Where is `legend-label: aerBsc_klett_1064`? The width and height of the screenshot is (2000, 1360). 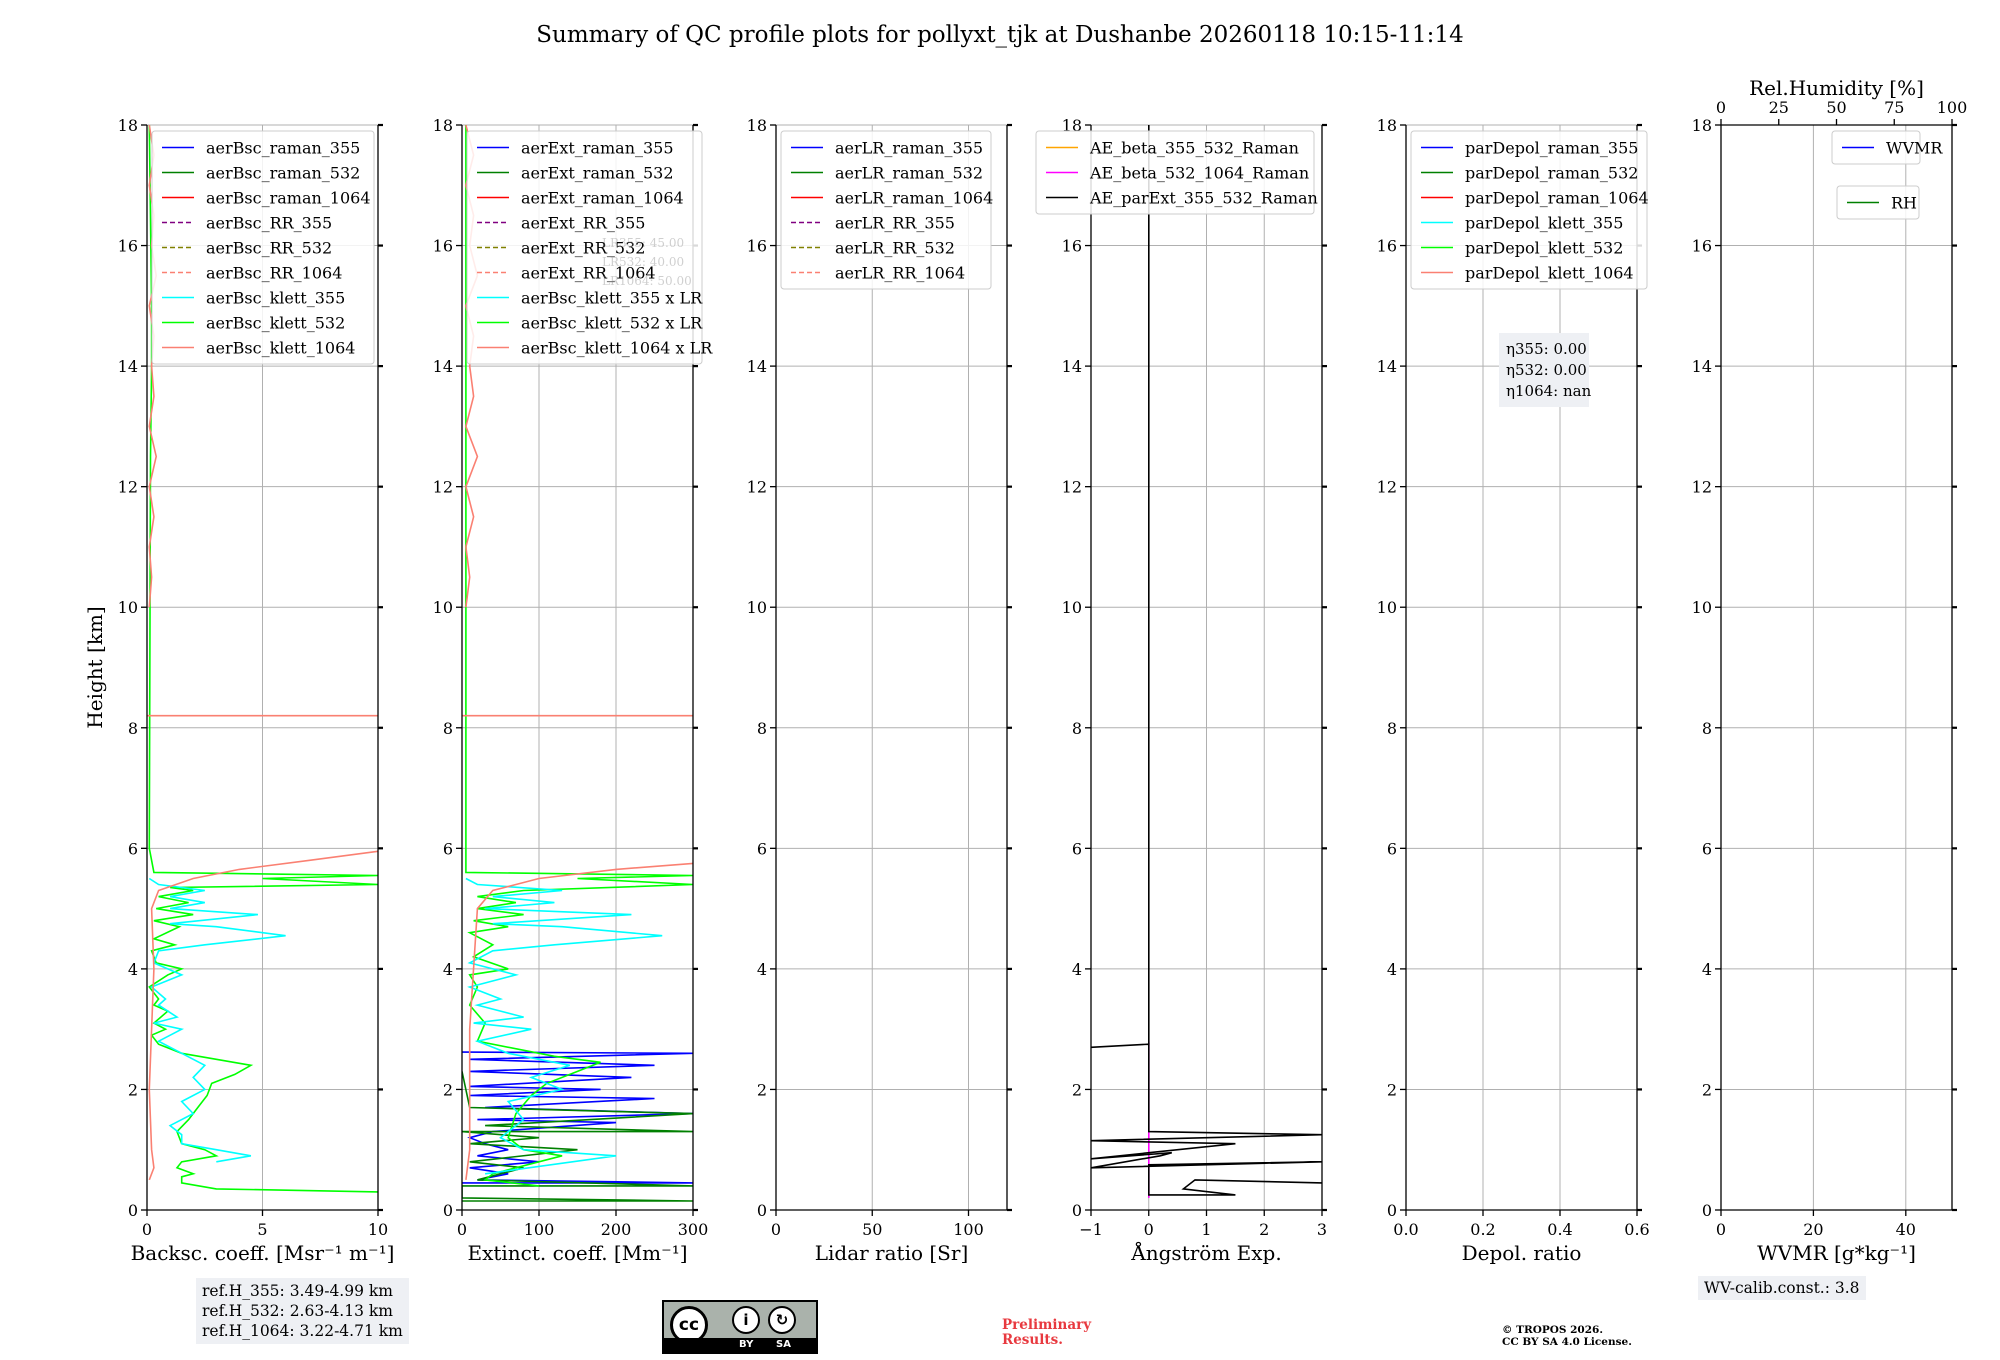 legend-label: aerBsc_klett_1064 is located at coordinates (280, 348).